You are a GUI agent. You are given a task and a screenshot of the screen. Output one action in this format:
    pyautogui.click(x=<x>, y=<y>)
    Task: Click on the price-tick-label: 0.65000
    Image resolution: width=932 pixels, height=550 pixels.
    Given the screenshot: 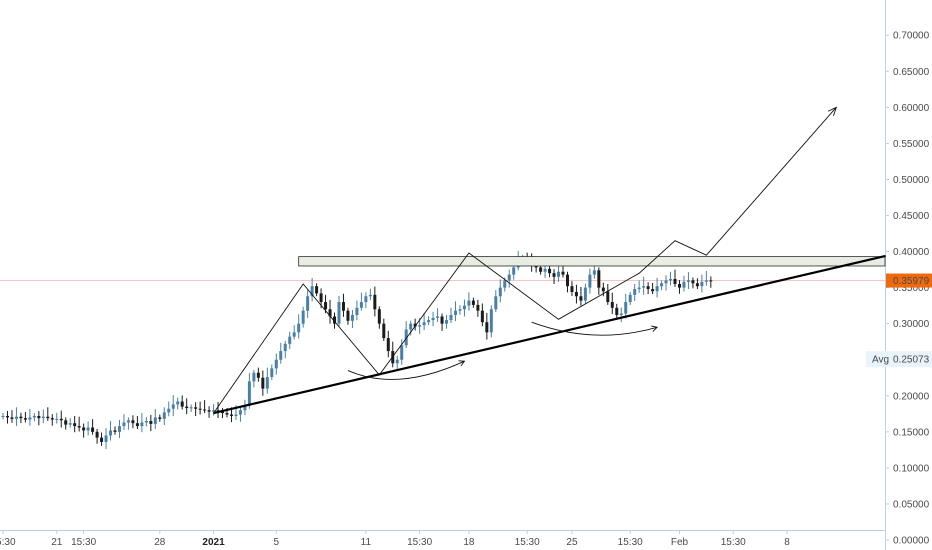 What is the action you would take?
    pyautogui.click(x=911, y=72)
    